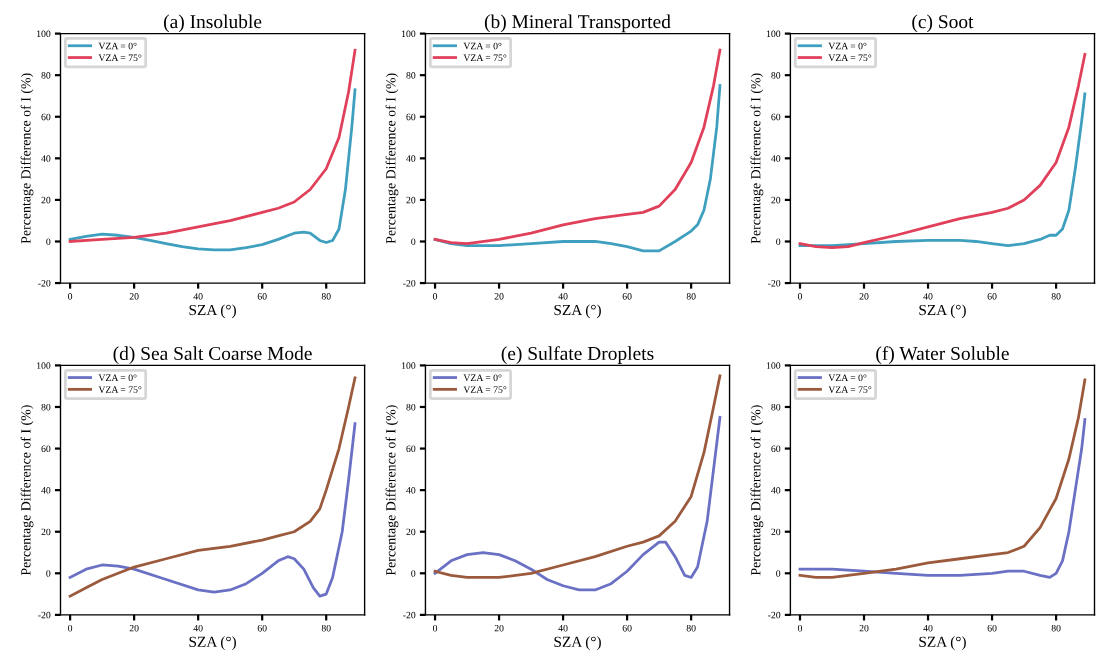 The image size is (1100, 672). What do you see at coordinates (943, 23) in the screenshot?
I see `chart-title: (c) Soot` at bounding box center [943, 23].